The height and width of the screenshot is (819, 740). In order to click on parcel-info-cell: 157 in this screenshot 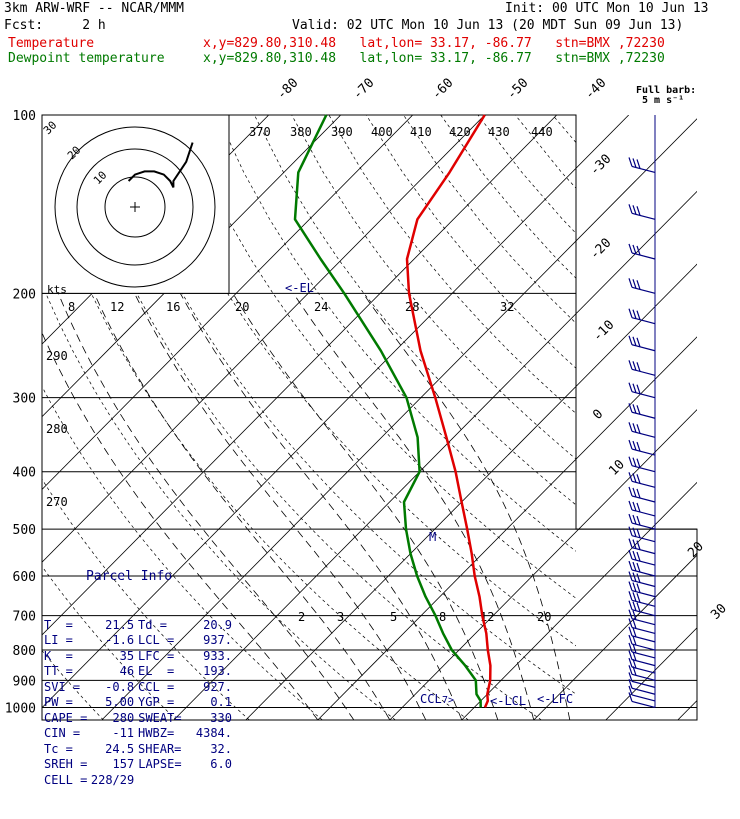, I will do `click(110, 765)`.